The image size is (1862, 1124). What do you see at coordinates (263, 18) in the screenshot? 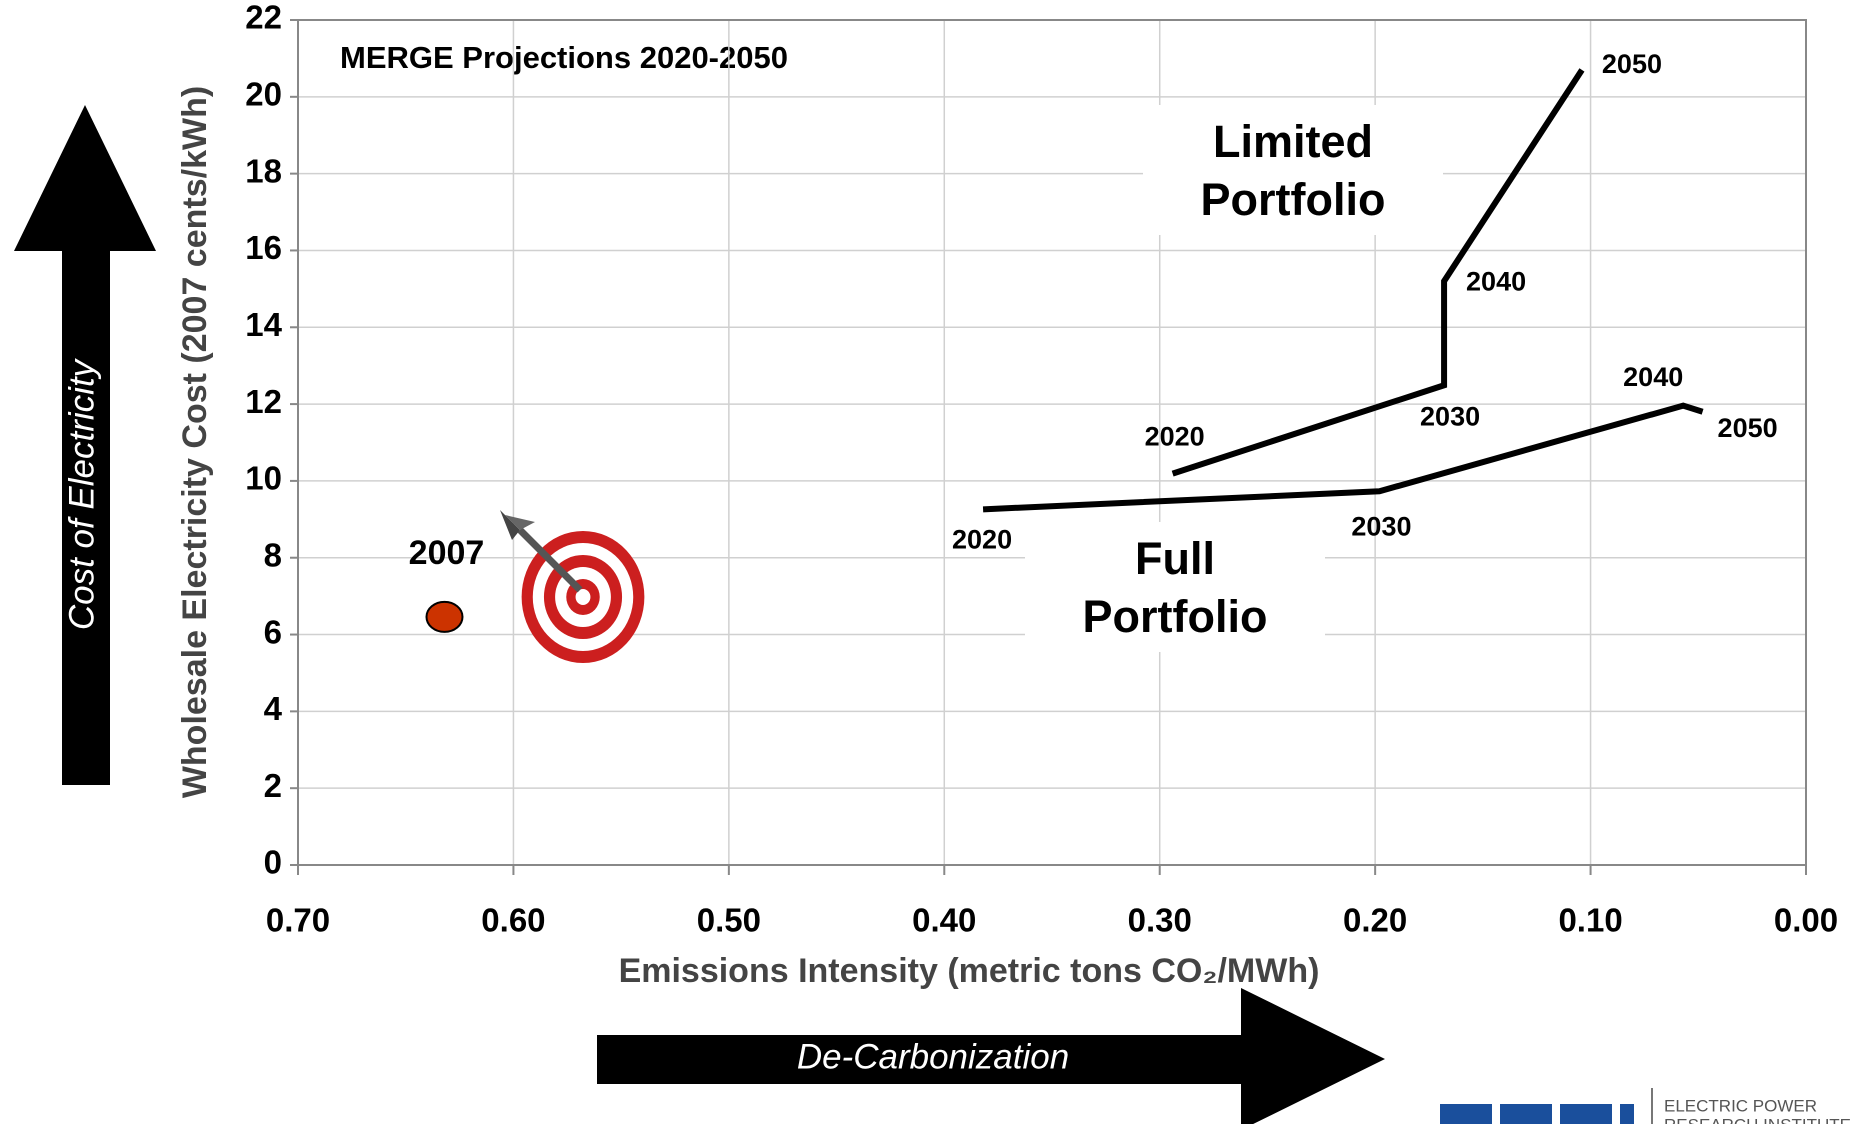
I see `y-tick-label: 22` at bounding box center [263, 18].